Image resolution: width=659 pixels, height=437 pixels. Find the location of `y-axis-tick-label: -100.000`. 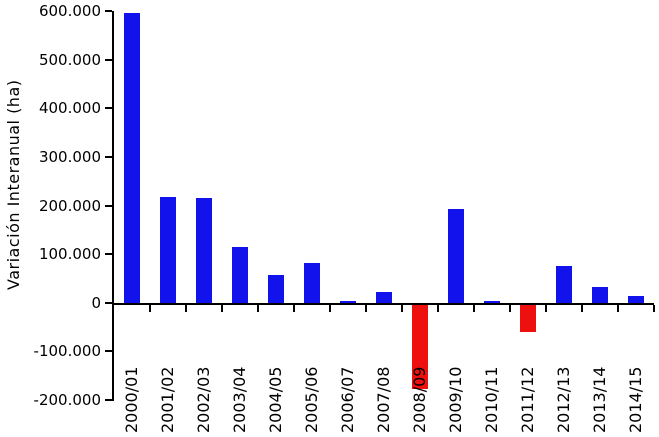

y-axis-tick-label: -100.000 is located at coordinates (67, 351).